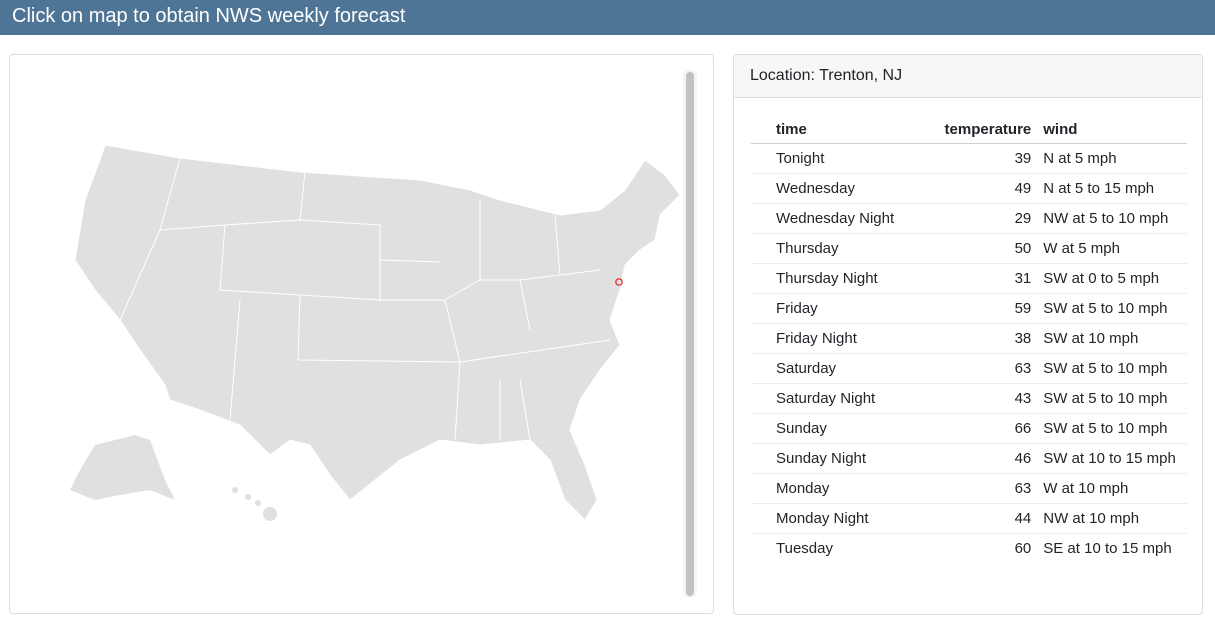  I want to click on column-header-time: time, so click(837, 129).